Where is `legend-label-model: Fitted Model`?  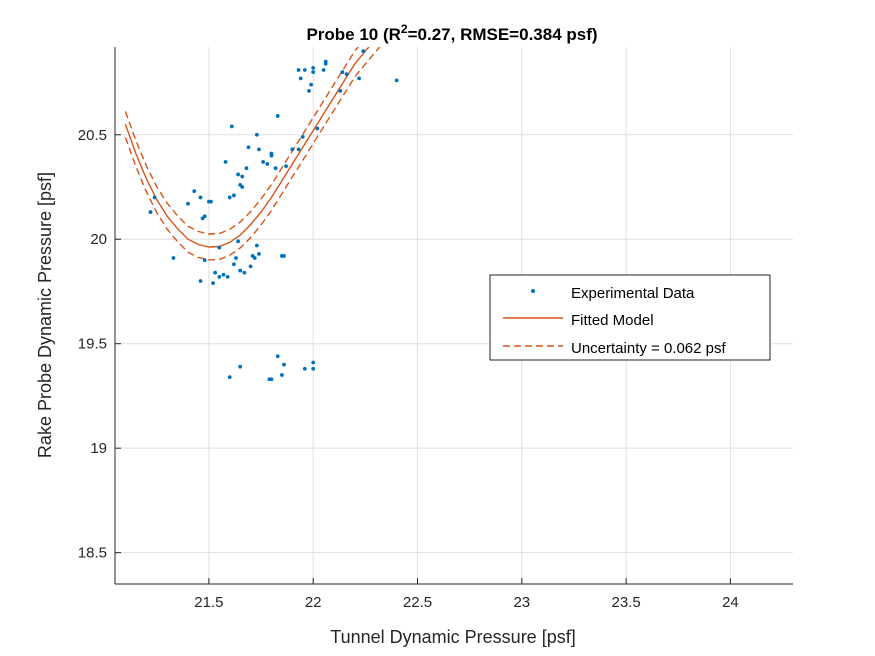
legend-label-model: Fitted Model is located at coordinates (612, 320).